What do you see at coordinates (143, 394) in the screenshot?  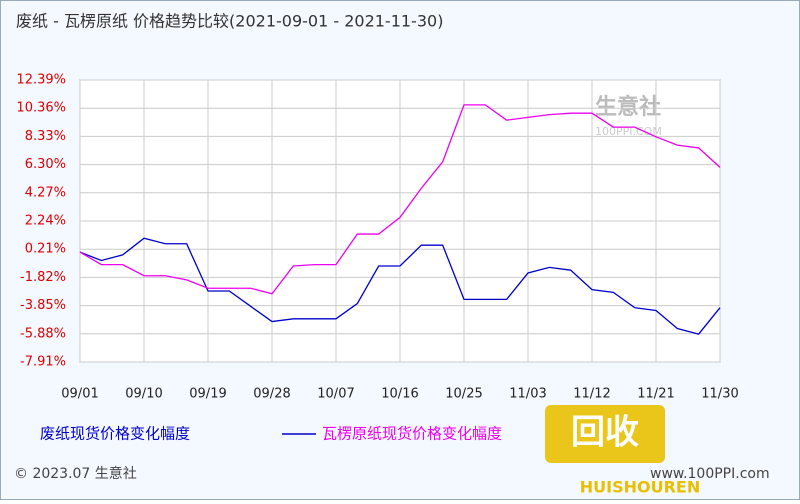 I see `x-tick-label: 09/10` at bounding box center [143, 394].